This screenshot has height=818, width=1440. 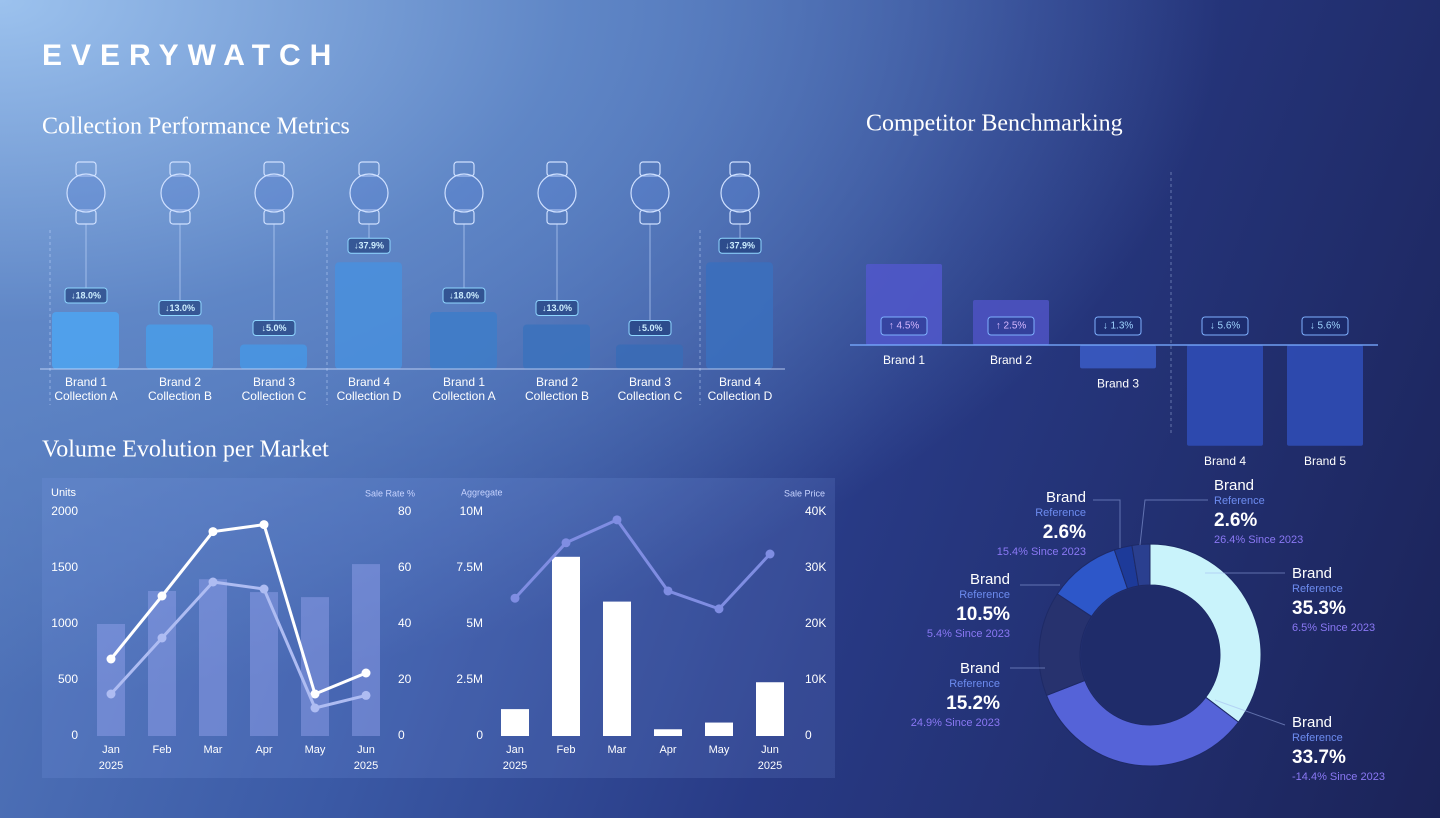 What do you see at coordinates (405, 511) in the screenshot?
I see `y2-tick-label: 80` at bounding box center [405, 511].